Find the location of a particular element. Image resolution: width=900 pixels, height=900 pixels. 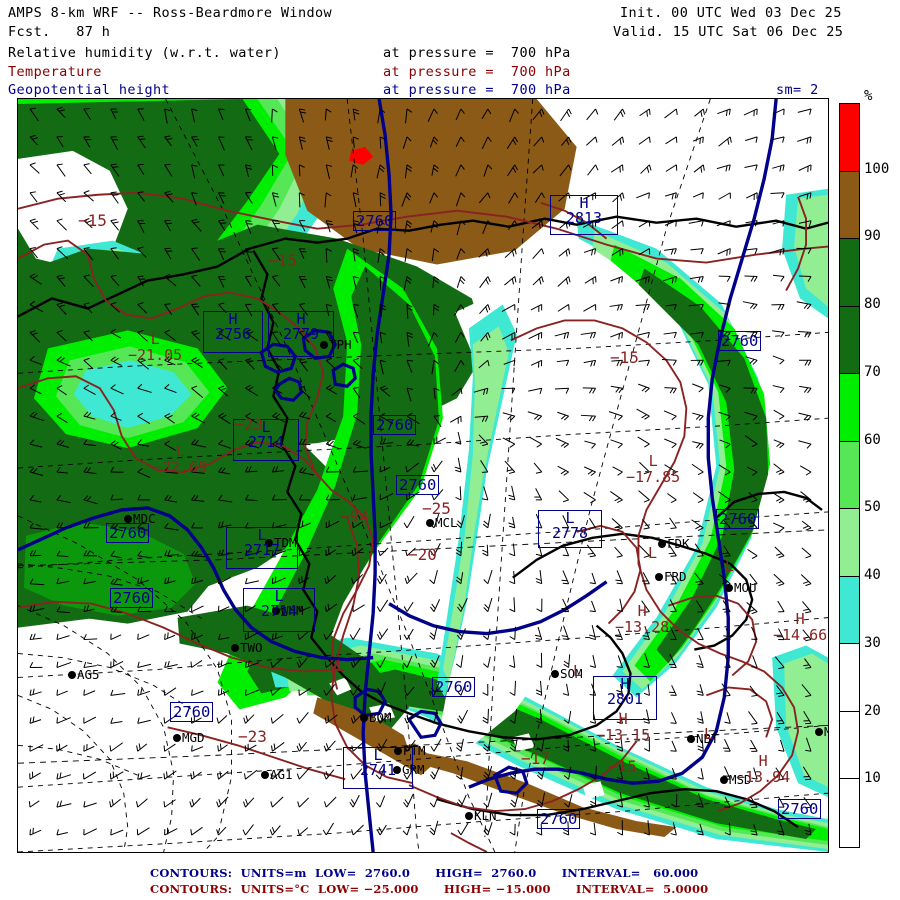

temperature-extremum: L −17.85 is located at coordinates (653, 469).